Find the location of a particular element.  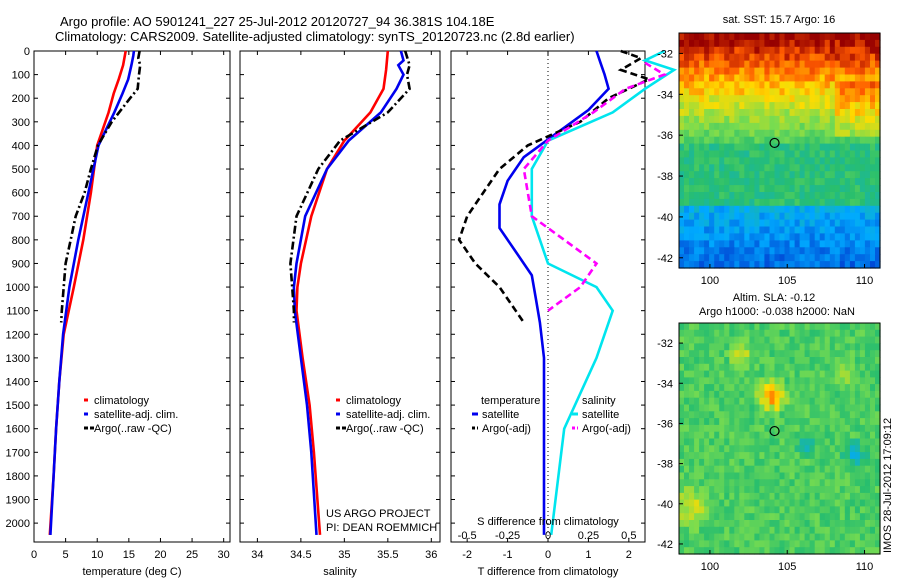

differences-xlabel-top: S difference from climatology is located at coordinates (548, 522).